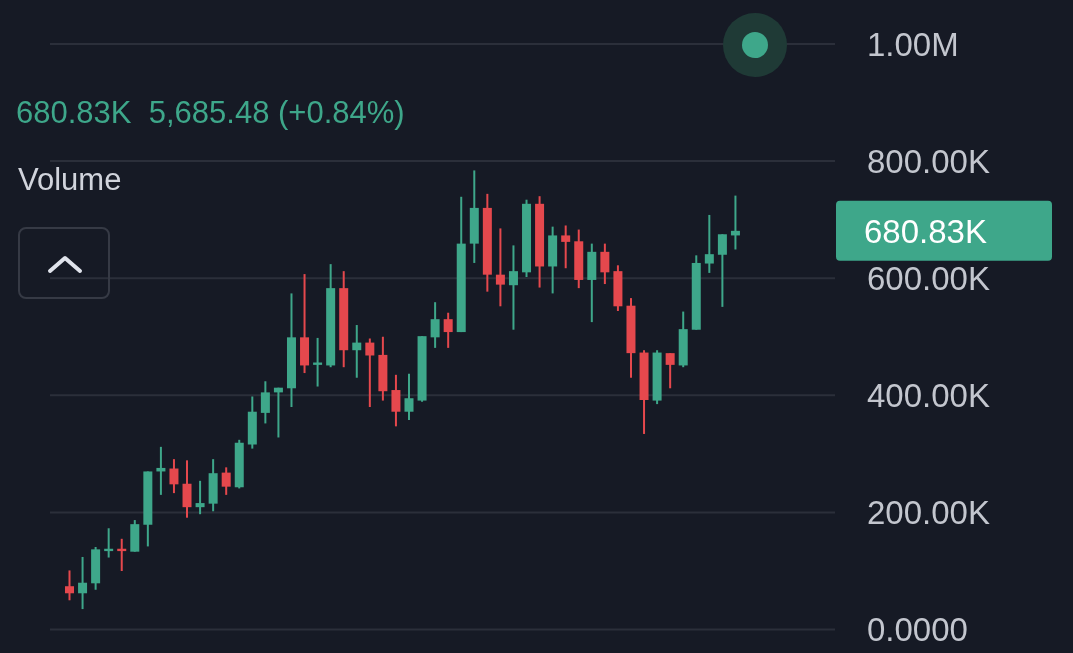  What do you see at coordinates (928, 279) in the screenshot?
I see `y-tick-label: 600.00K` at bounding box center [928, 279].